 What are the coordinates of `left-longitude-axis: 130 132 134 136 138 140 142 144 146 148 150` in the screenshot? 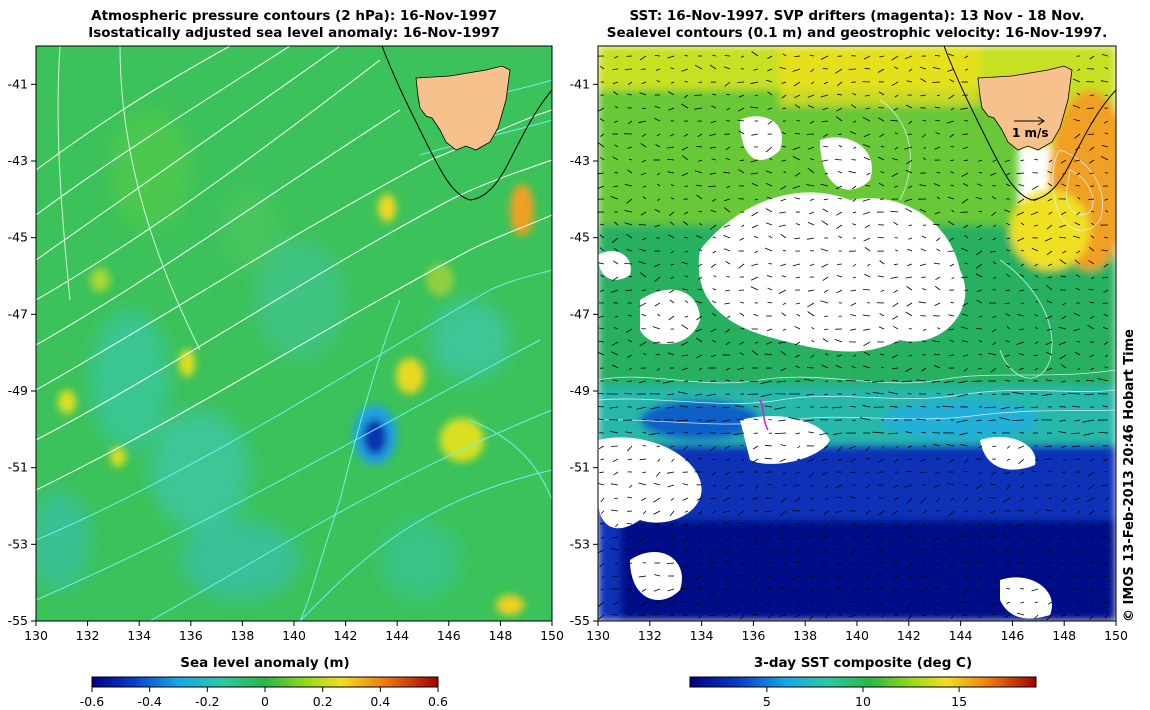 It's located at (294, 632).